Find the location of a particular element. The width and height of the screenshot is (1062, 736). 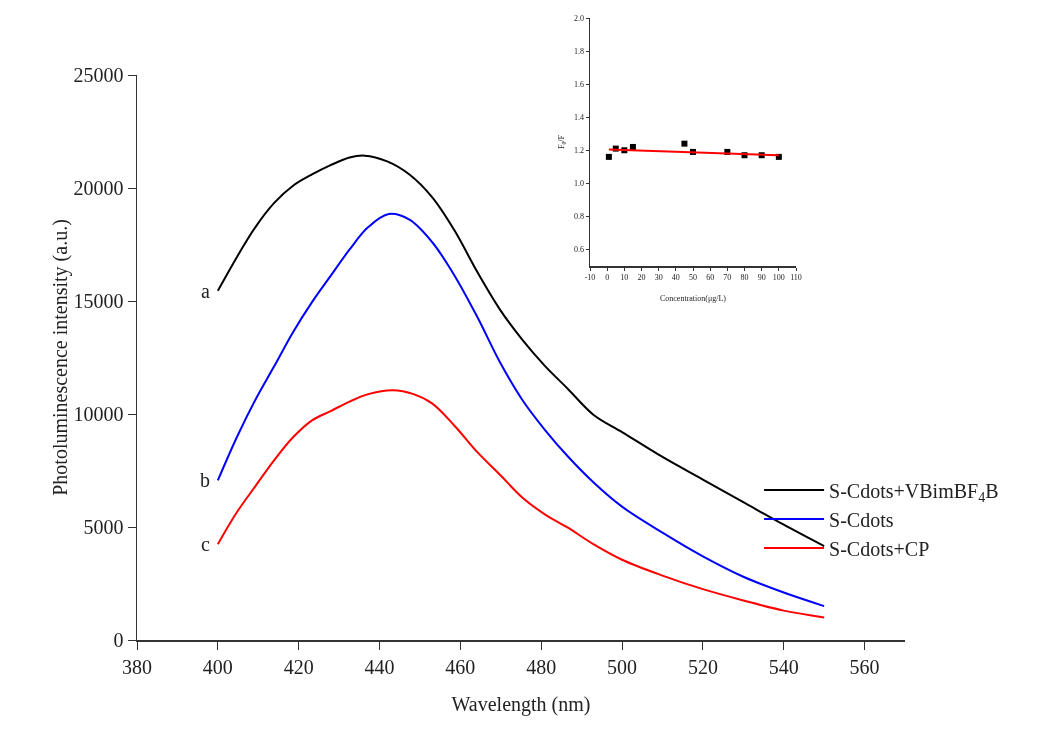

y-tick-label: 1.2 is located at coordinates (578, 151).